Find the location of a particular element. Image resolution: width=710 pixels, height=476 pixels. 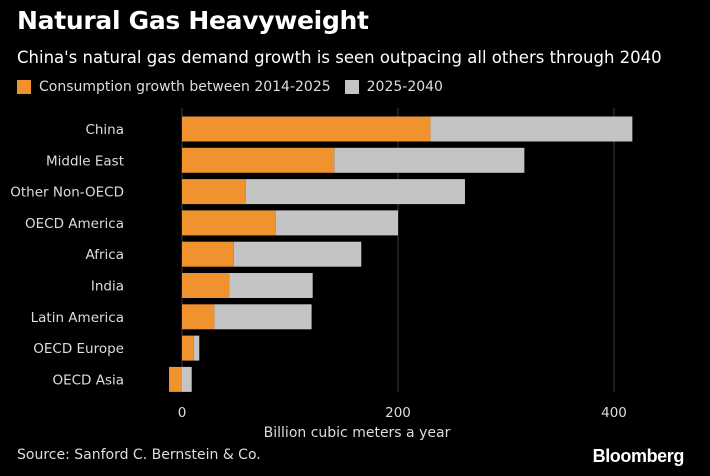

category-label-1: Middle East is located at coordinates (85, 161).